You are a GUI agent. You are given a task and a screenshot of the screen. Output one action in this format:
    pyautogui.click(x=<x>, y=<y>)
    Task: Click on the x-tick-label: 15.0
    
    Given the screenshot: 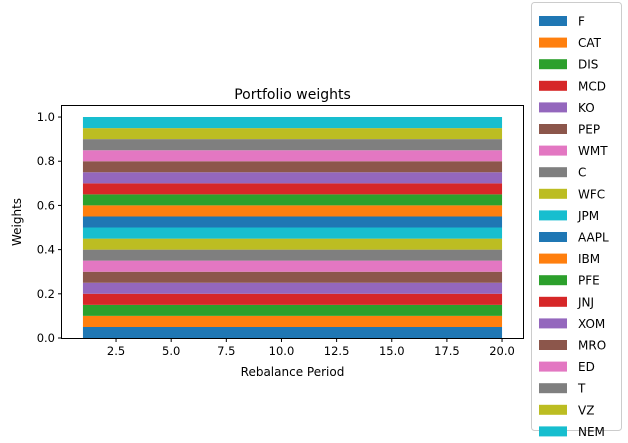 What is the action you would take?
    pyautogui.click(x=392, y=351)
    